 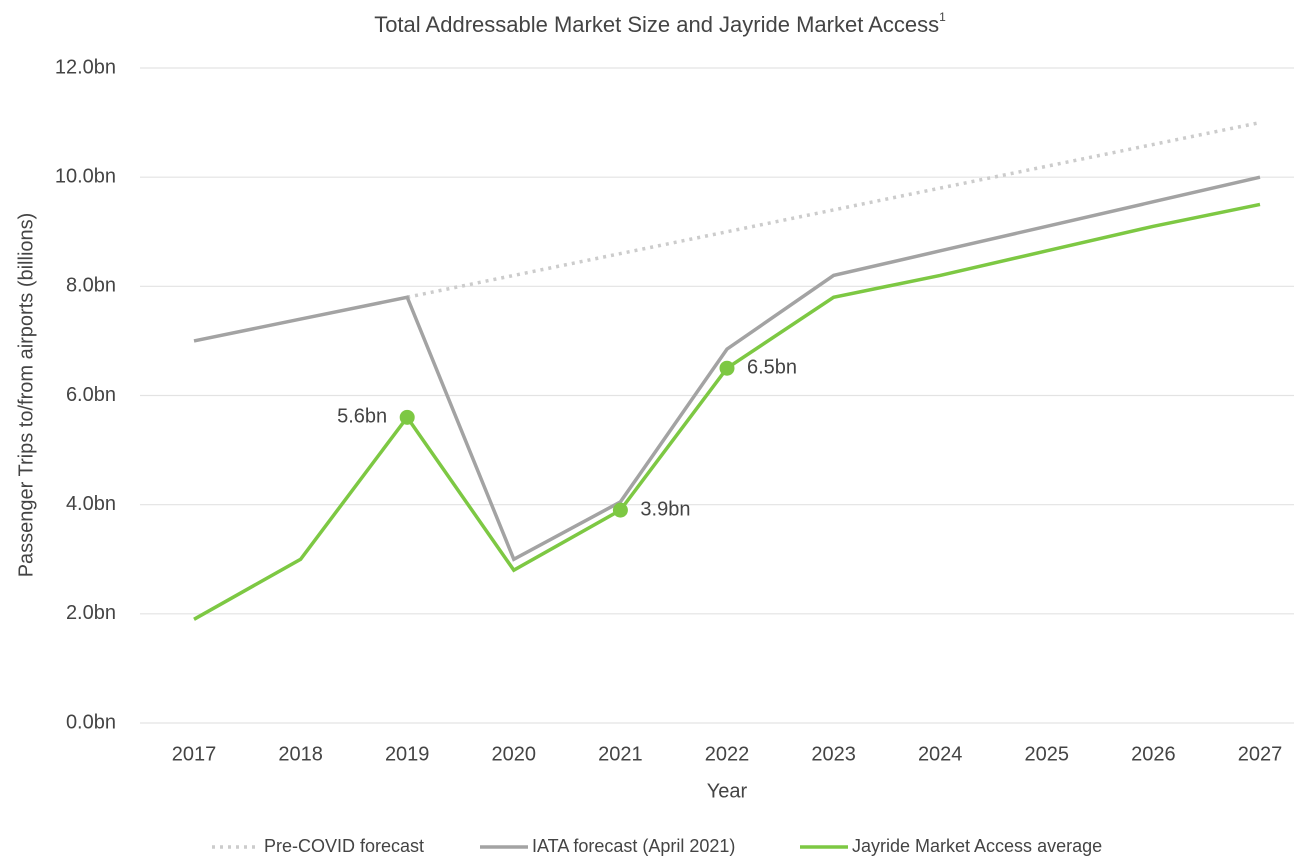 What do you see at coordinates (91, 395) in the screenshot?
I see `y-tick-label: 6.0bn` at bounding box center [91, 395].